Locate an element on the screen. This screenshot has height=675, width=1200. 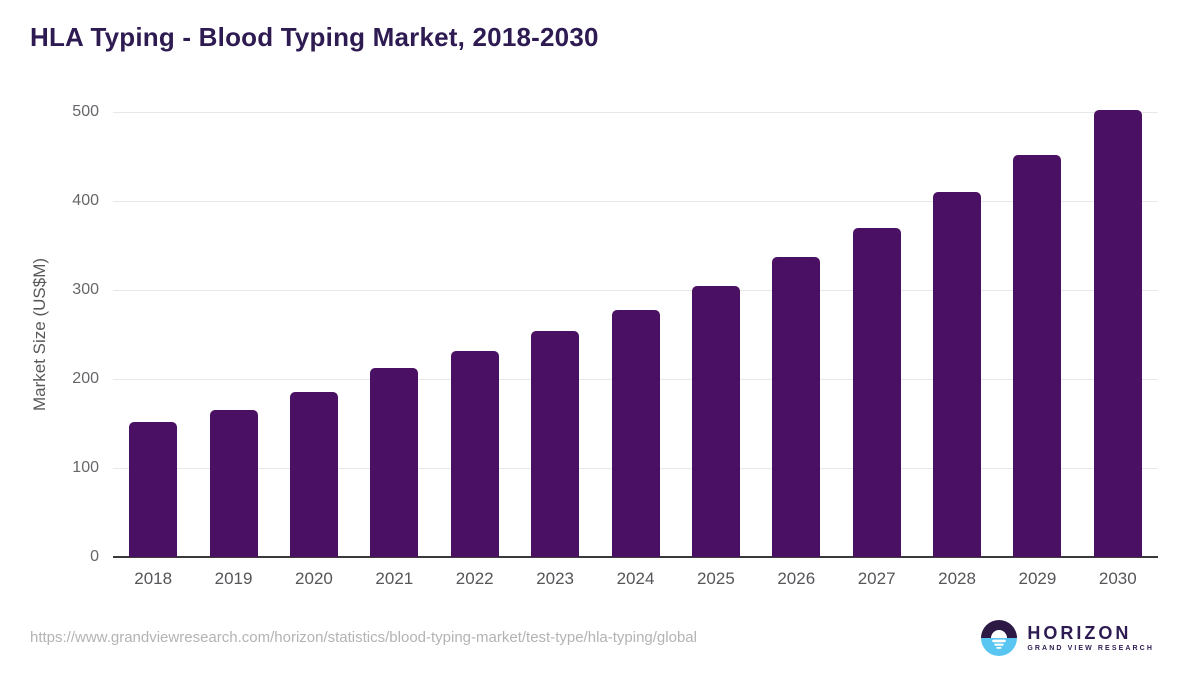
x-tick-label-2028: 2028 is located at coordinates (957, 578).